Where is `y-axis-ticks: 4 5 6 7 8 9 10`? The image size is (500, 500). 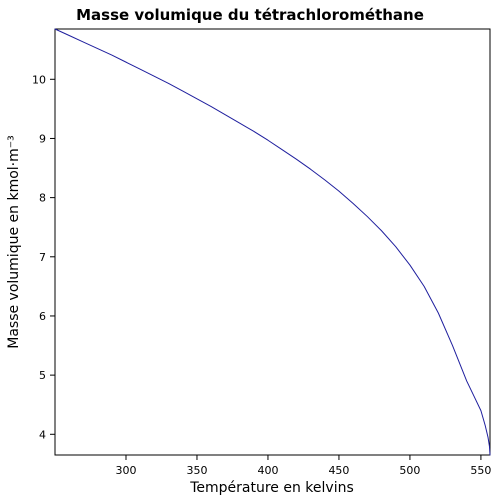 y-axis-ticks: 4 5 6 7 8 9 10 is located at coordinates (43, 257).